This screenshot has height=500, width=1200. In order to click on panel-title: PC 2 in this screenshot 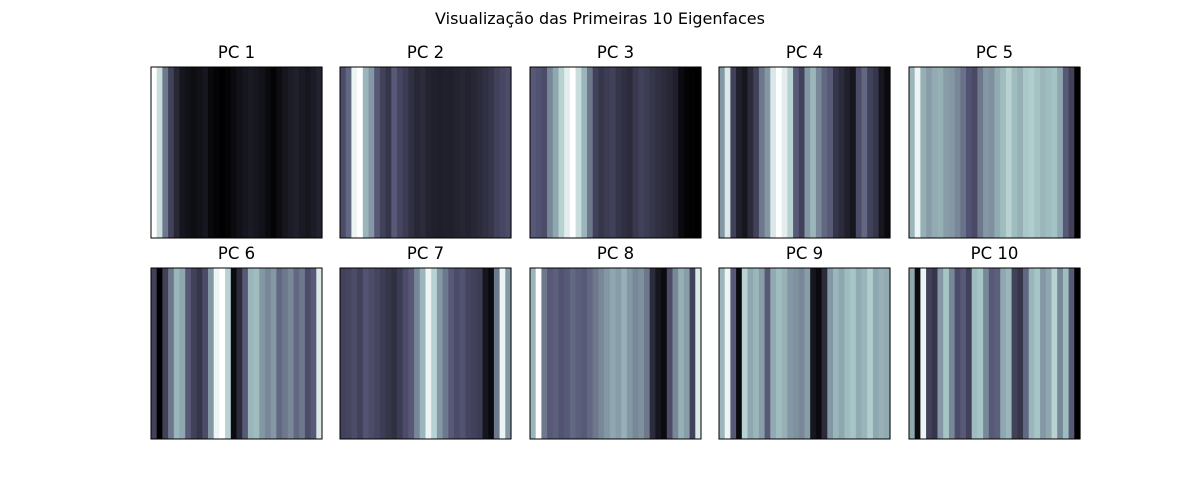, I will do `click(425, 52)`.